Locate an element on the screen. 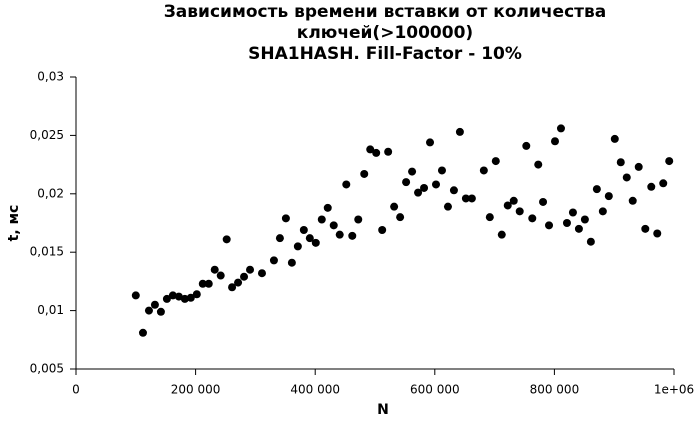  x-tick-label: 400 000 is located at coordinates (315, 390).